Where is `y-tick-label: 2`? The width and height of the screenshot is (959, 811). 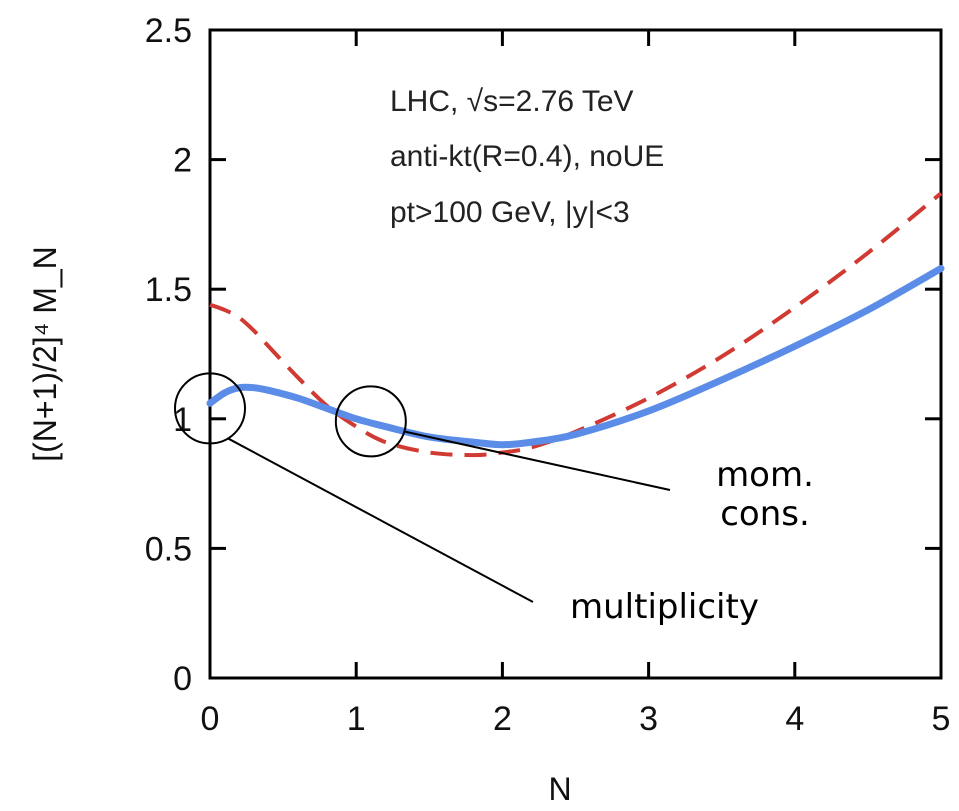
y-tick-label: 2 is located at coordinates (182, 161).